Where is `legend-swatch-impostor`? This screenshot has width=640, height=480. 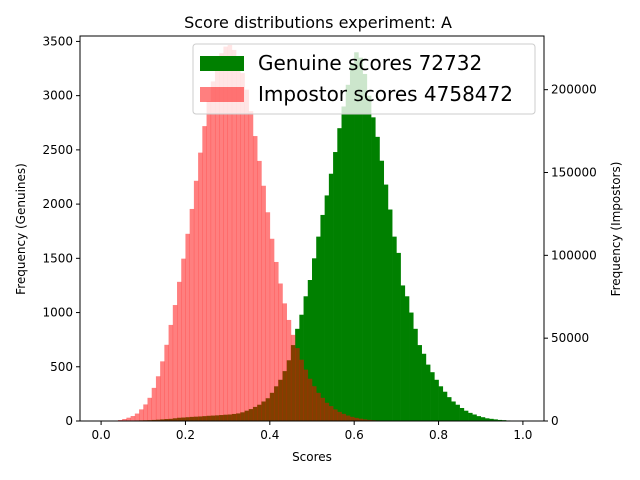 legend-swatch-impostor is located at coordinates (222, 94).